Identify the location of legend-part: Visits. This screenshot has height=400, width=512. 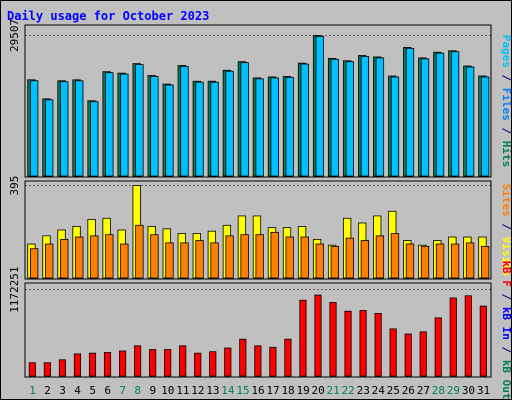
(505, 257).